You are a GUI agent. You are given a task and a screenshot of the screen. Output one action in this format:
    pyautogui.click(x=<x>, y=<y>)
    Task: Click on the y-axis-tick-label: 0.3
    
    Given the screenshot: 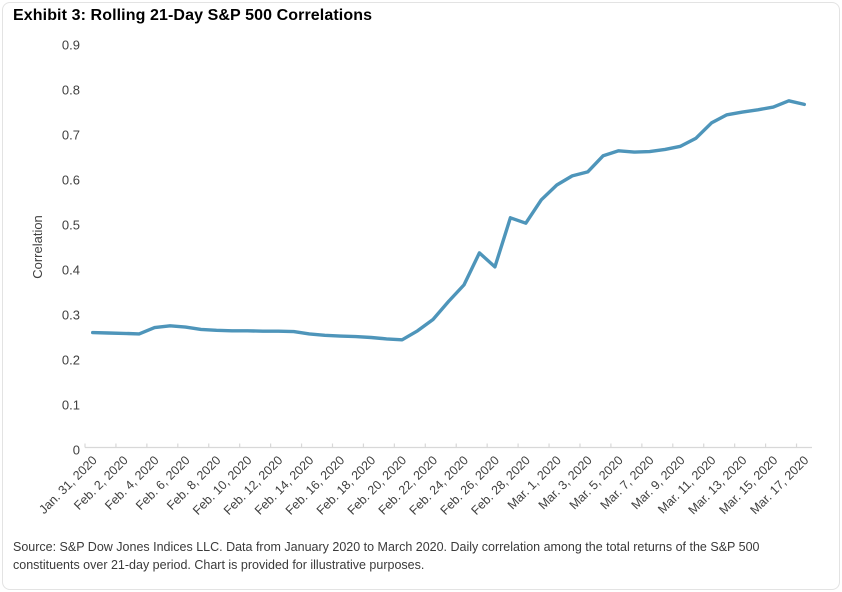 What is the action you would take?
    pyautogui.click(x=71, y=315)
    